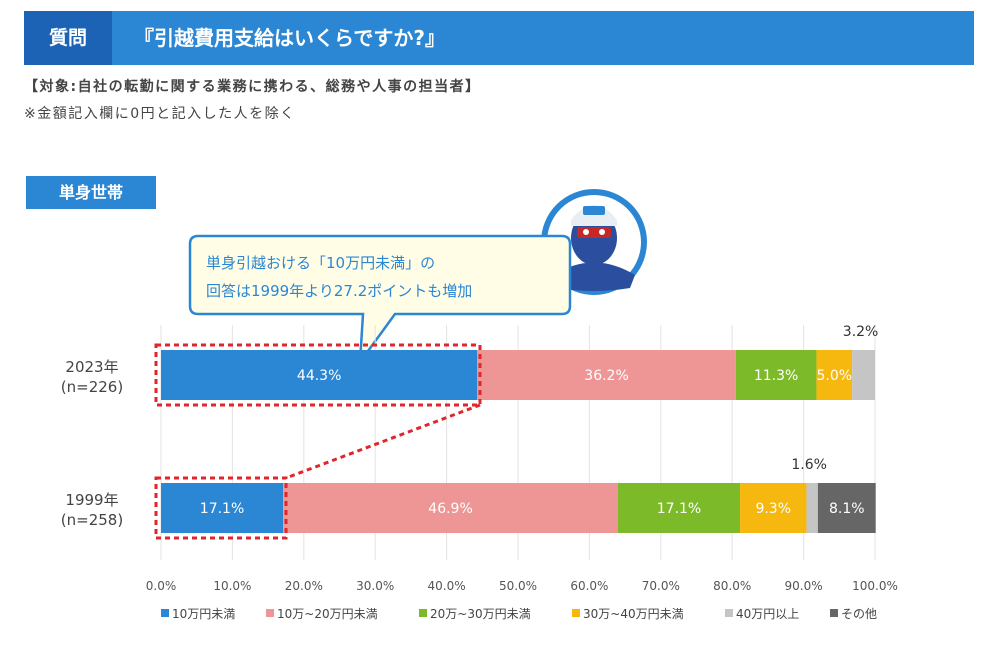  Describe the element at coordinates (383, 441) in the screenshot. I see `highlight-connector` at that location.